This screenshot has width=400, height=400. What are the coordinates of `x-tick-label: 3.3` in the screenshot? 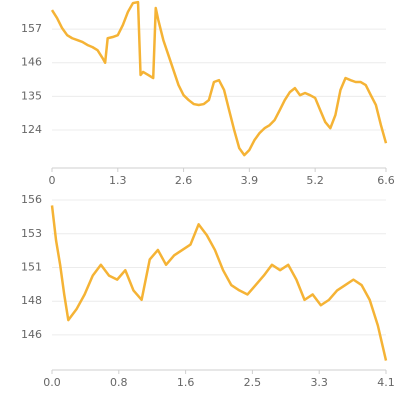 It's located at (319, 382).